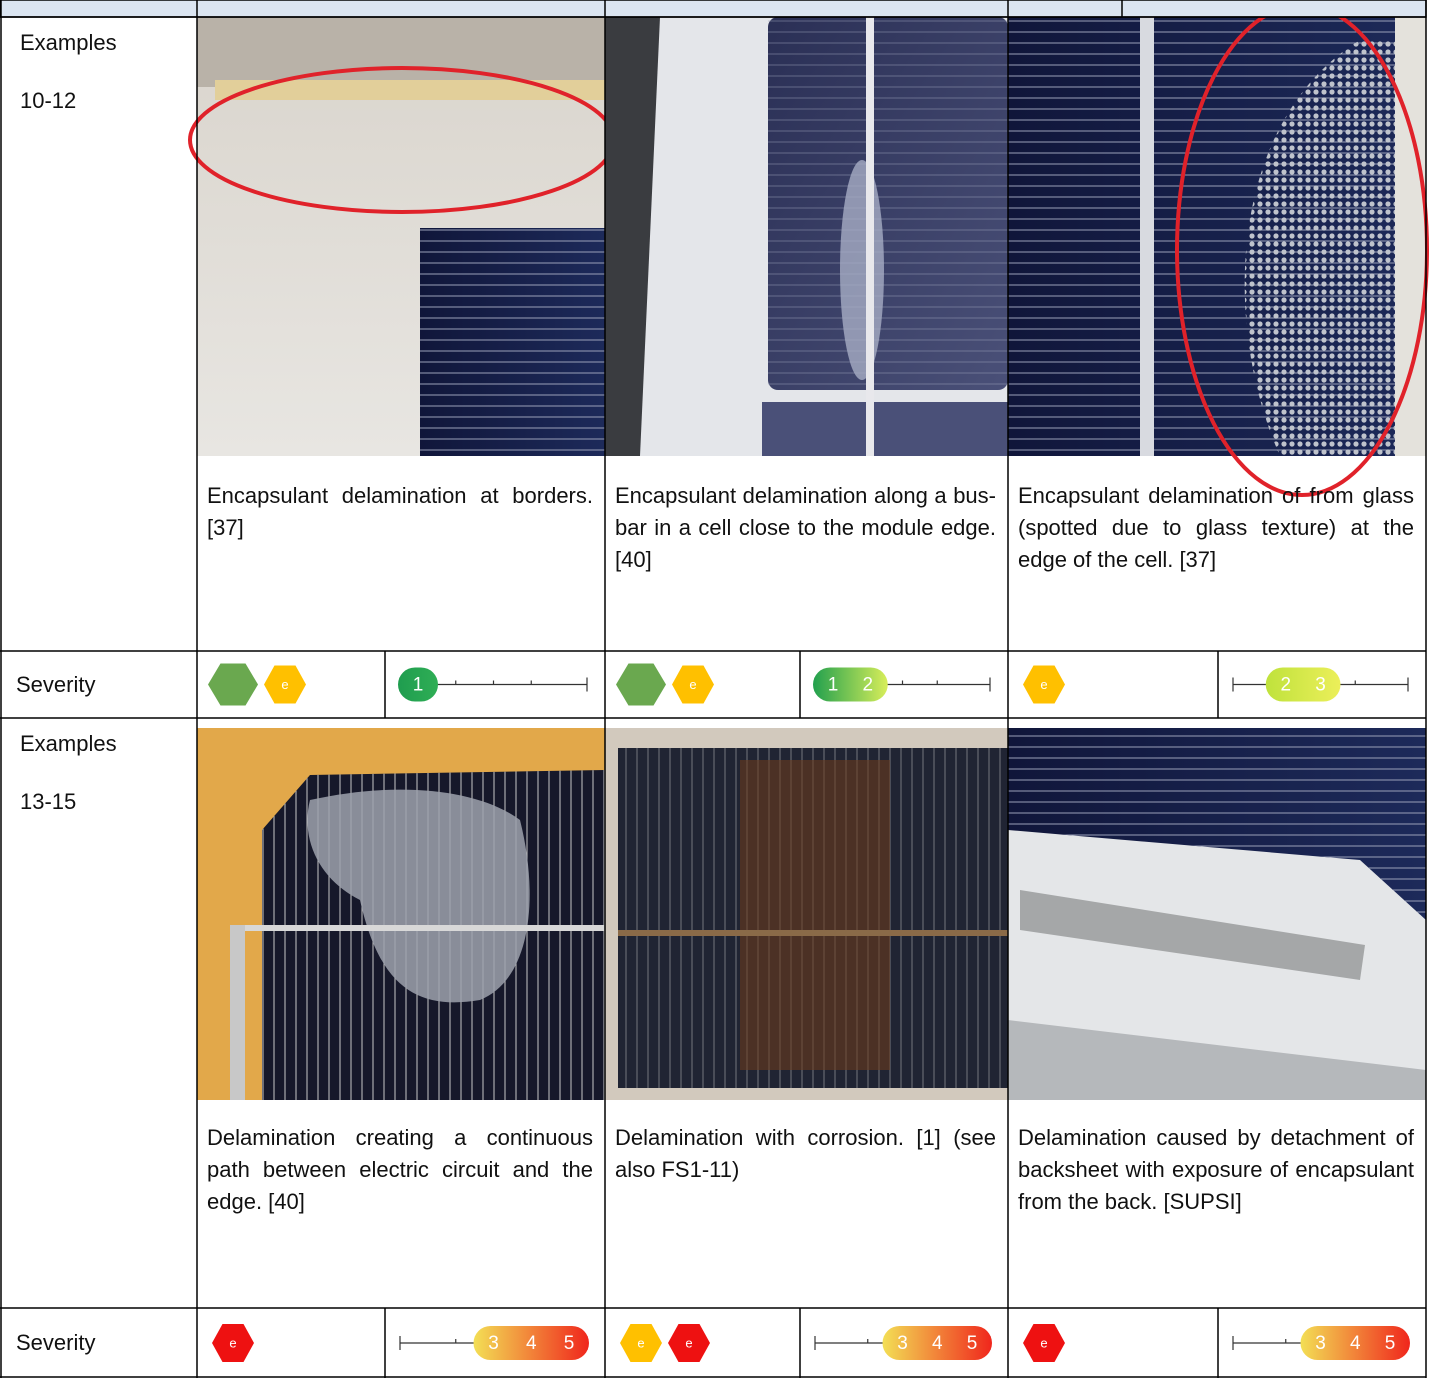 The image size is (1432, 1378). I want to click on header-strip, so click(713, 9).